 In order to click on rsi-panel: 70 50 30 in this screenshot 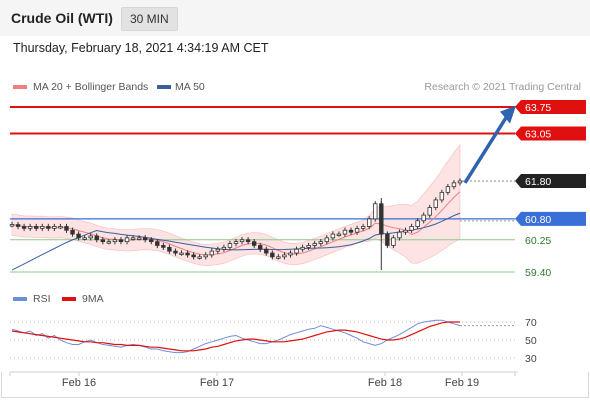, I will do `click(273, 341)`.